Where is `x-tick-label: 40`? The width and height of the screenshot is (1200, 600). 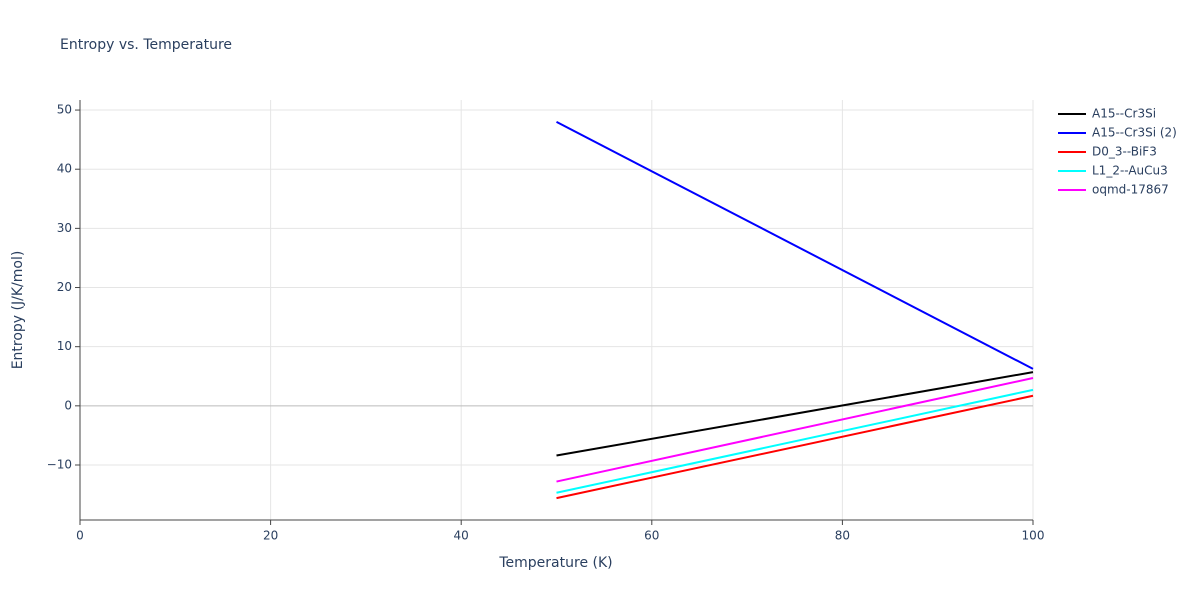 x-tick-label: 40 is located at coordinates (461, 536).